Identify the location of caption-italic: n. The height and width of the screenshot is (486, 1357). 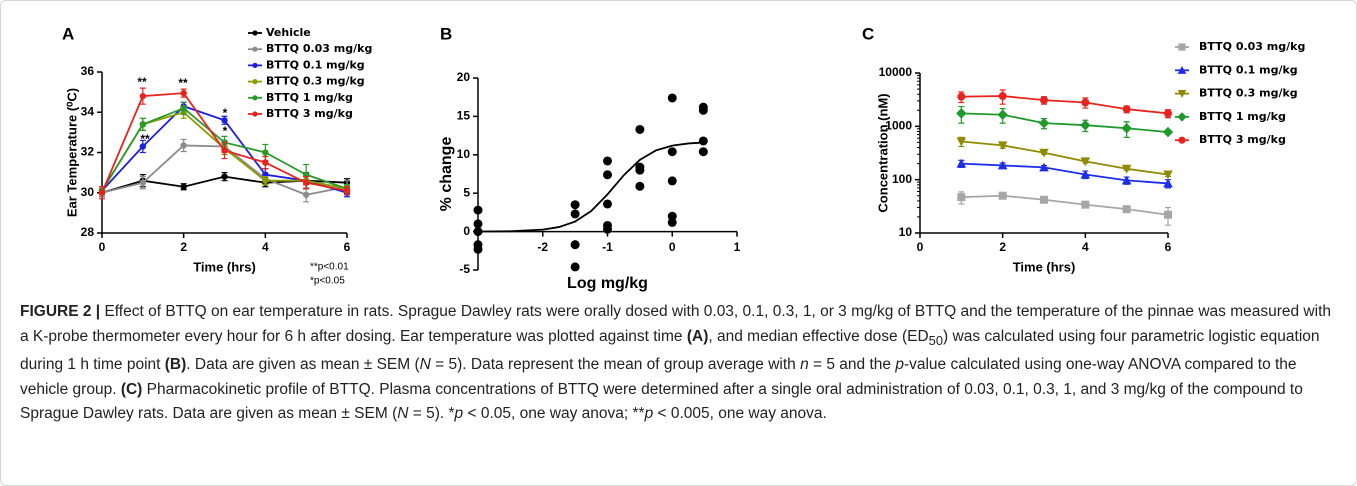
(804, 365).